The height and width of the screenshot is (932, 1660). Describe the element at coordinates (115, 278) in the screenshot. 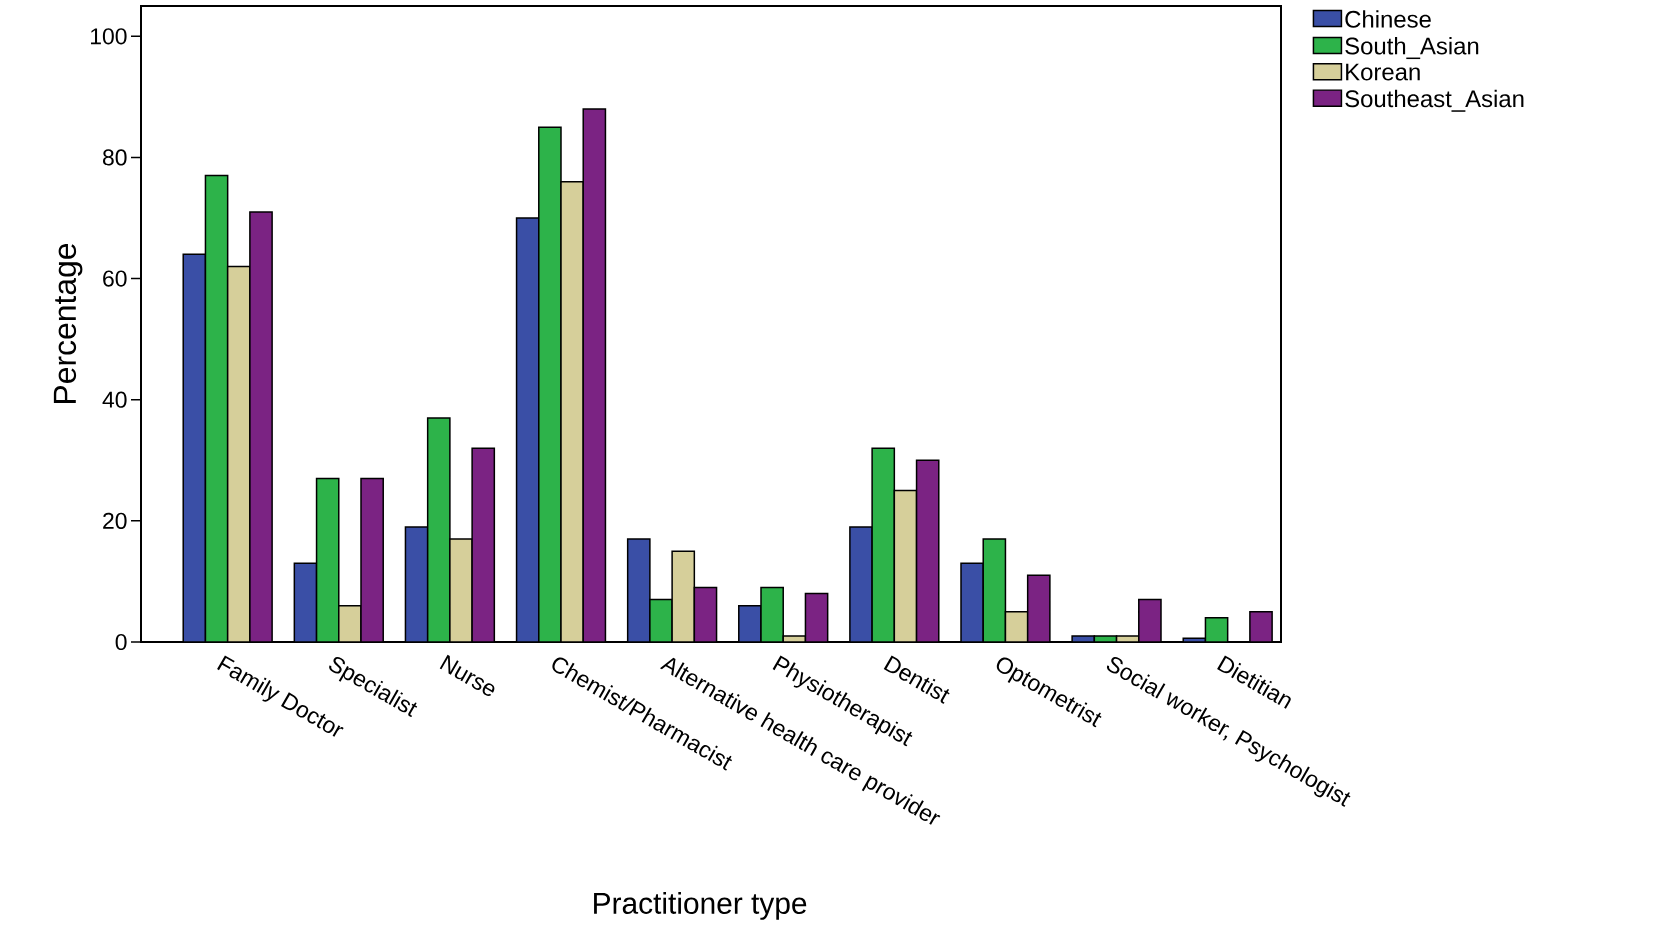

I see `y-tick-label: 60` at that location.